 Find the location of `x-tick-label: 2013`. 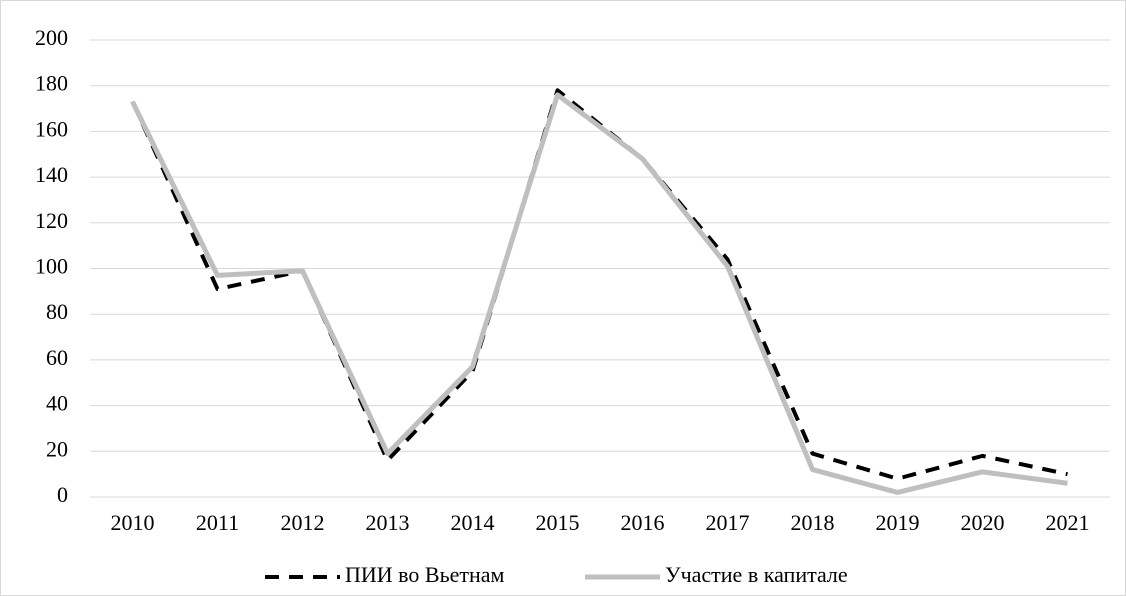

x-tick-label: 2013 is located at coordinates (388, 522).